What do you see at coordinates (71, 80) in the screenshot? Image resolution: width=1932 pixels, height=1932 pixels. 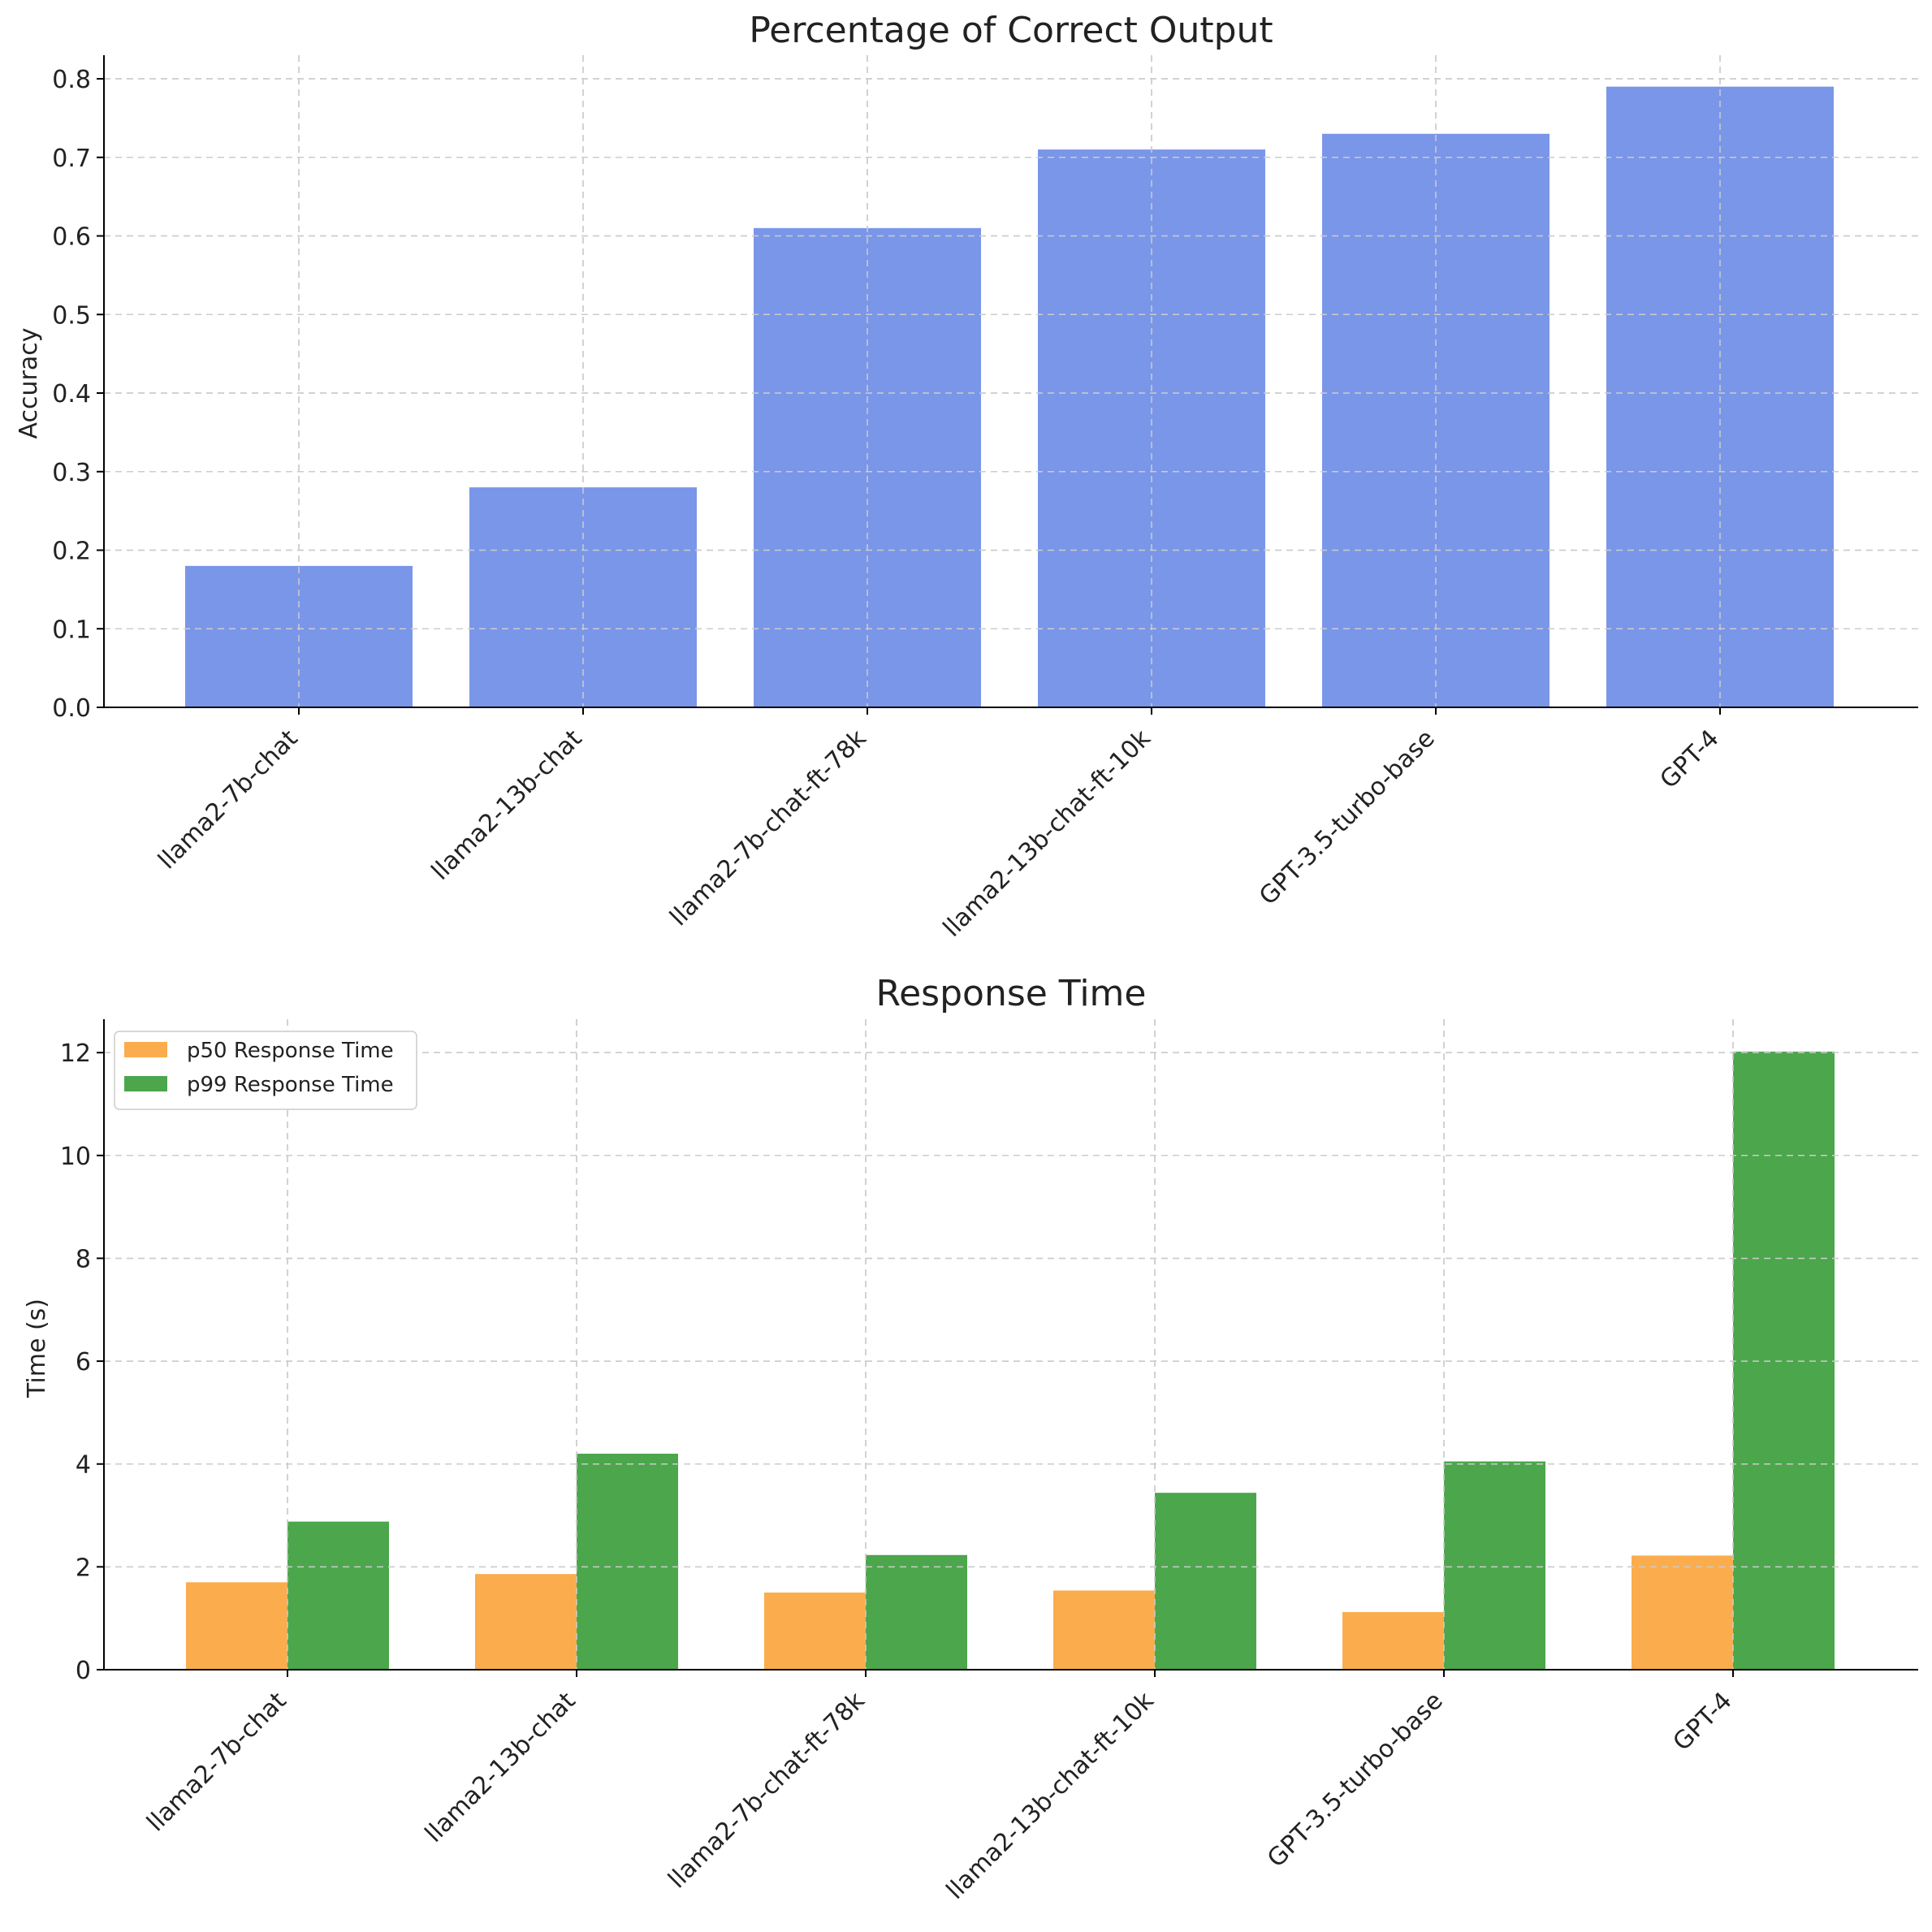 I see `accuracy-y-tick-label: 0.8` at bounding box center [71, 80].